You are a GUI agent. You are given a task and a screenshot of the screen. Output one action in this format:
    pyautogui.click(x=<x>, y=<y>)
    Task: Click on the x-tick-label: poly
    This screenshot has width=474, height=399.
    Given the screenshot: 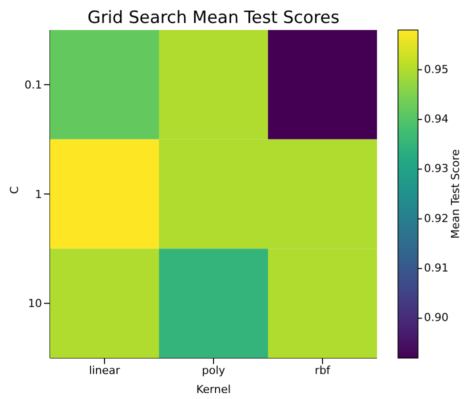 What is the action you would take?
    pyautogui.click(x=214, y=370)
    